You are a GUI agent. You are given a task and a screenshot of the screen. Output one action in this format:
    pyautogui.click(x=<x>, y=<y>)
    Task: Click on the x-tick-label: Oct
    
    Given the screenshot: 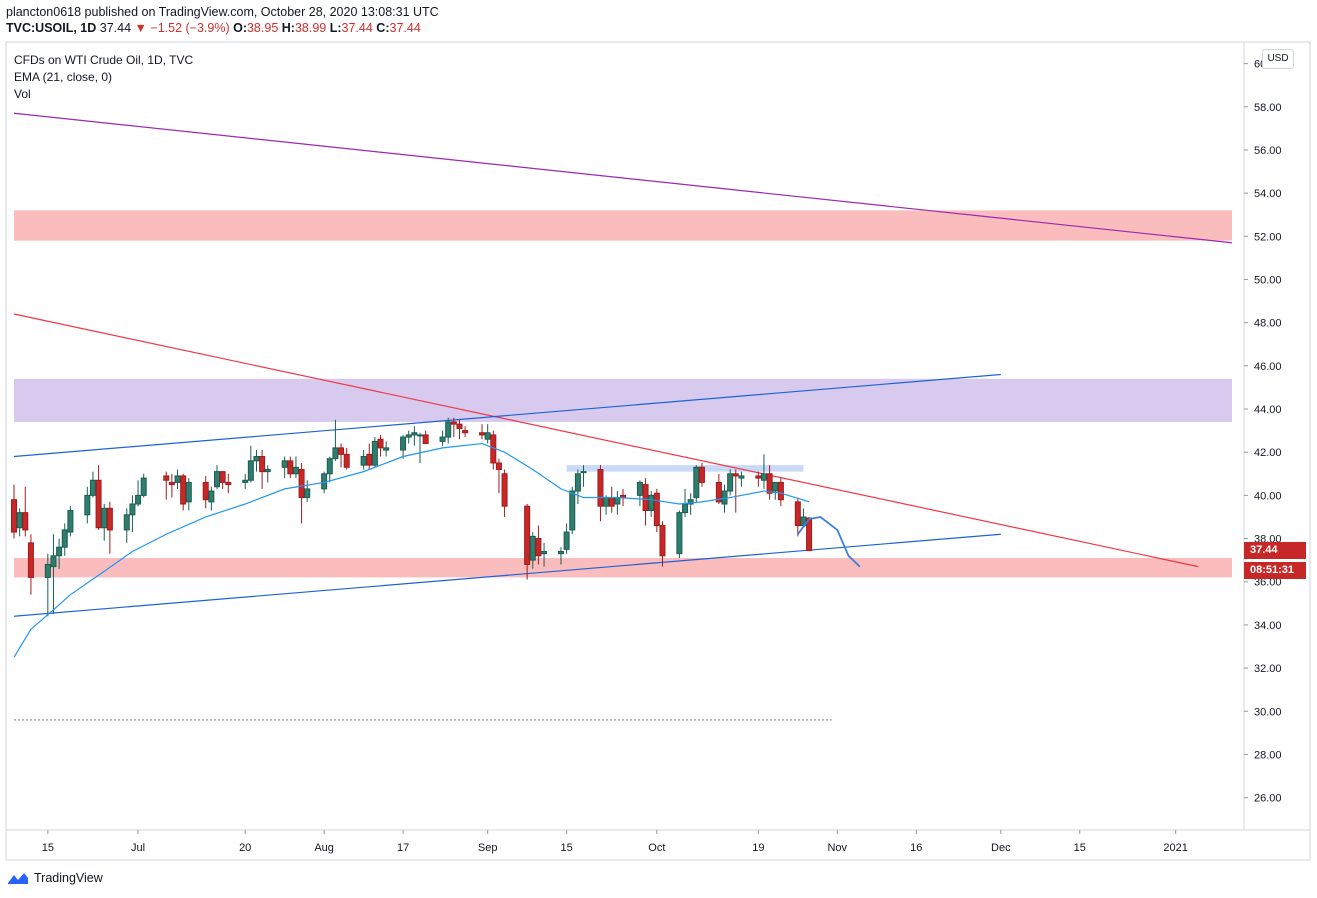 What is the action you would take?
    pyautogui.click(x=656, y=848)
    